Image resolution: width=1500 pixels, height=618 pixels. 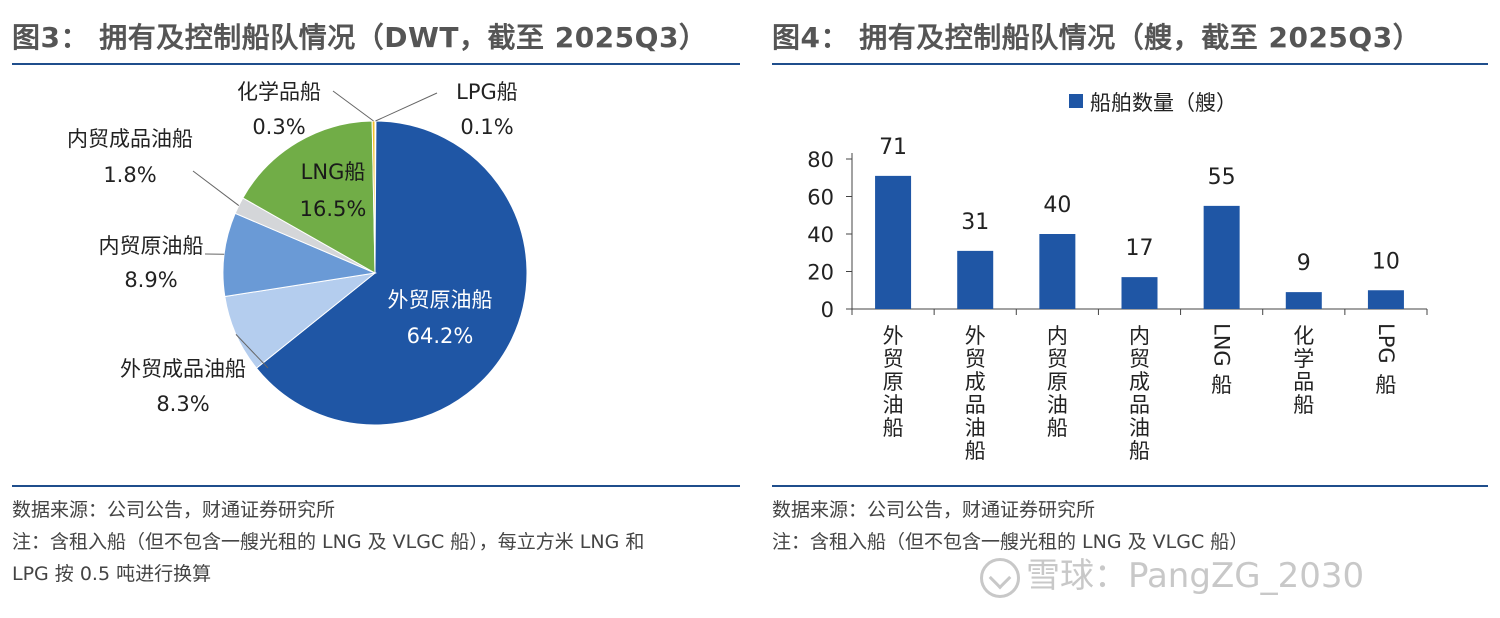 I want to click on bar-value-label-4: 55, so click(x=1222, y=177).